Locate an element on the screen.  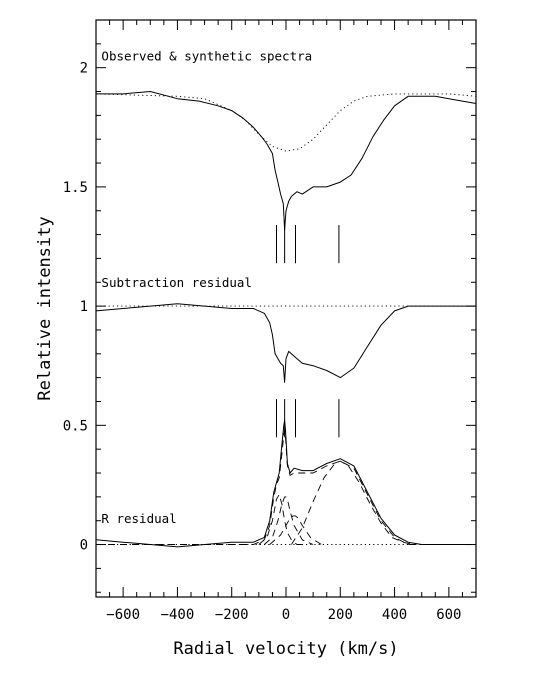
x-tick-label: −200 is located at coordinates (232, 615).